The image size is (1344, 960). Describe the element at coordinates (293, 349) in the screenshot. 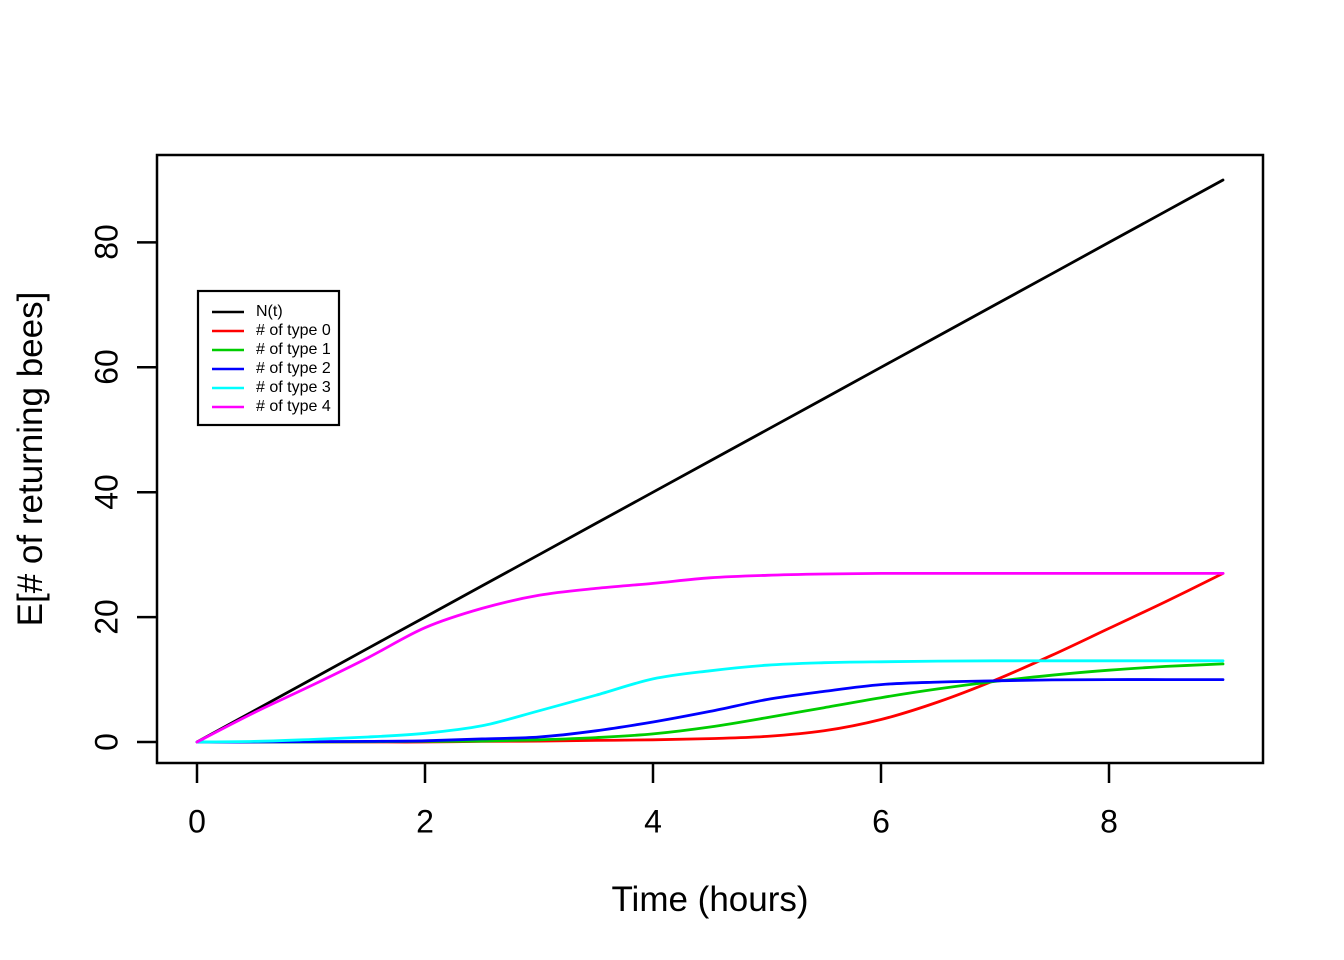

I see `legend-label: # of type 1` at that location.